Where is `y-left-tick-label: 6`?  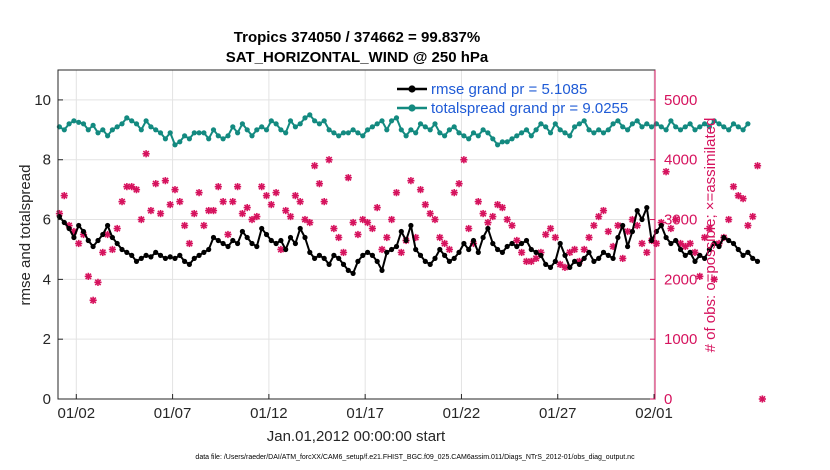 y-left-tick-label: 6 is located at coordinates (47, 220).